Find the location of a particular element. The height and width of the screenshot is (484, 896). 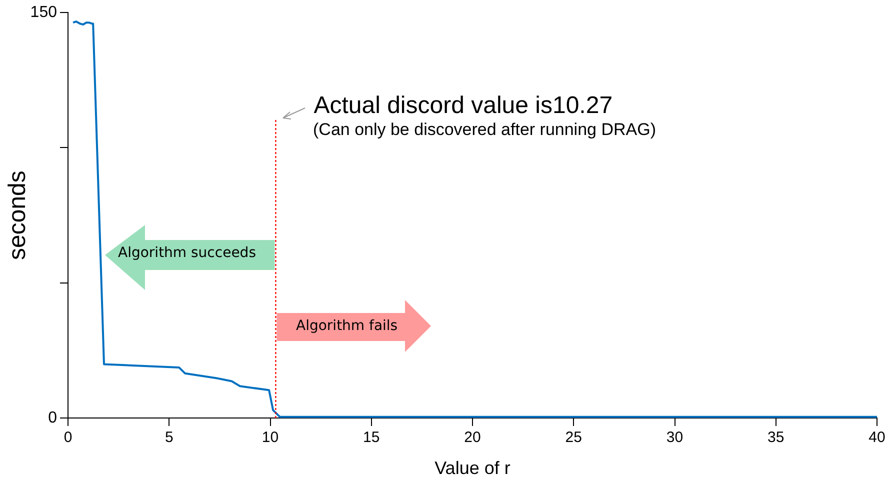

ref-line-label: Actual discord value is10.27 is located at coordinates (463, 105).